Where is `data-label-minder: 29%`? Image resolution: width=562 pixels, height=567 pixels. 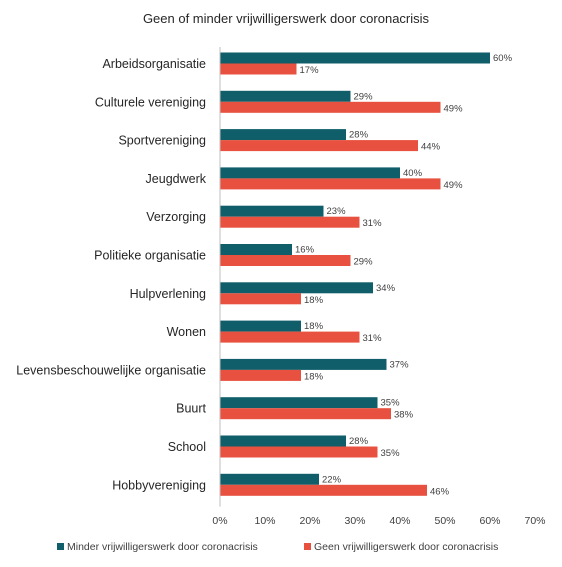 data-label-minder: 29% is located at coordinates (364, 96).